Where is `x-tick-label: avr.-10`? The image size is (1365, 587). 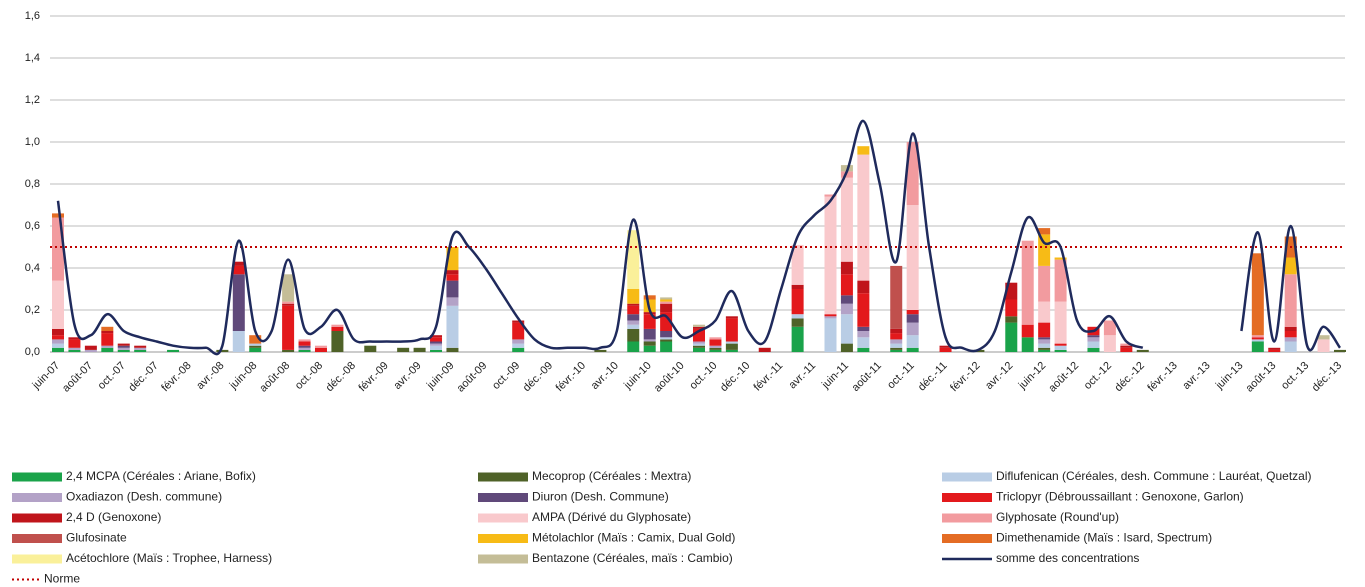
x-tick-label: avr.-10 is located at coordinates (605, 376).